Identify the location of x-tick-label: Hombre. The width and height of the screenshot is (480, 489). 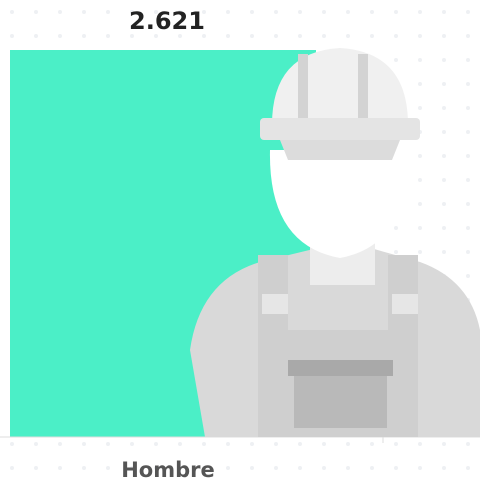
(168, 470).